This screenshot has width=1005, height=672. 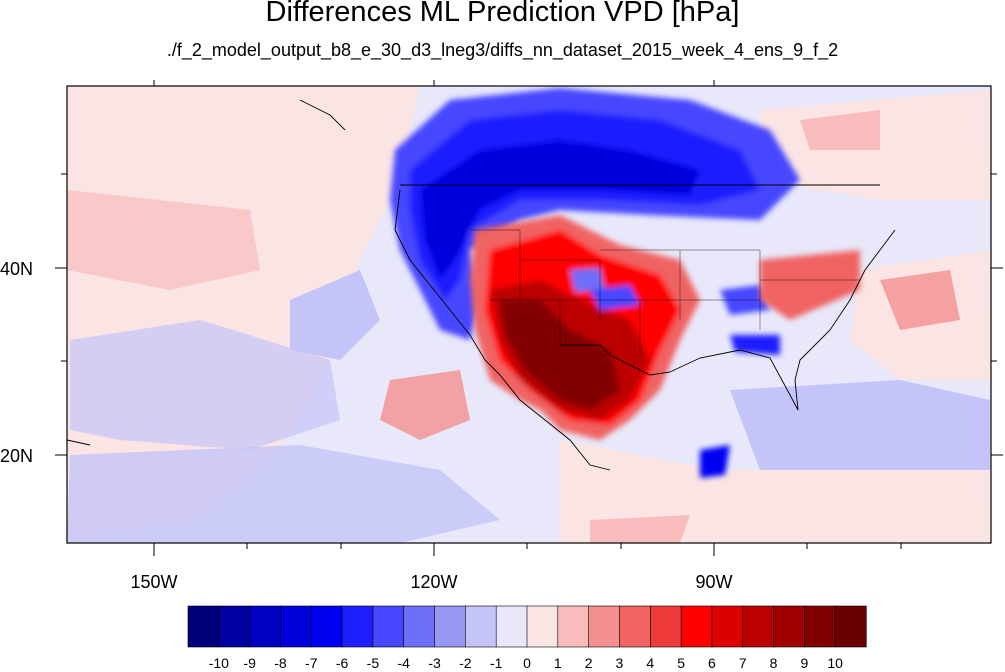 I want to click on colorbar-label: 6, so click(x=712, y=663).